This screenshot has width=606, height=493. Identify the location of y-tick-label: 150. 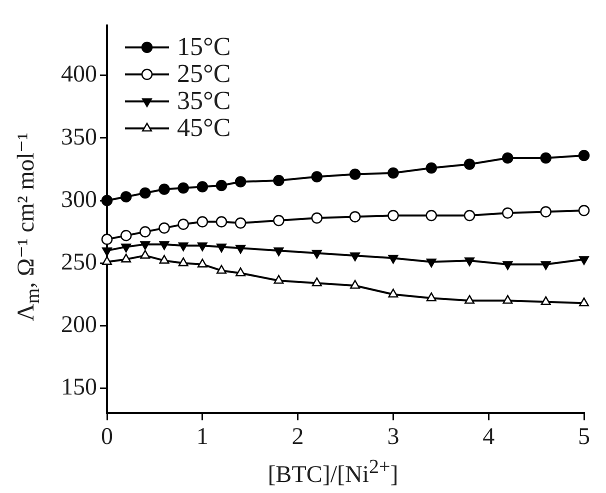
(79, 387).